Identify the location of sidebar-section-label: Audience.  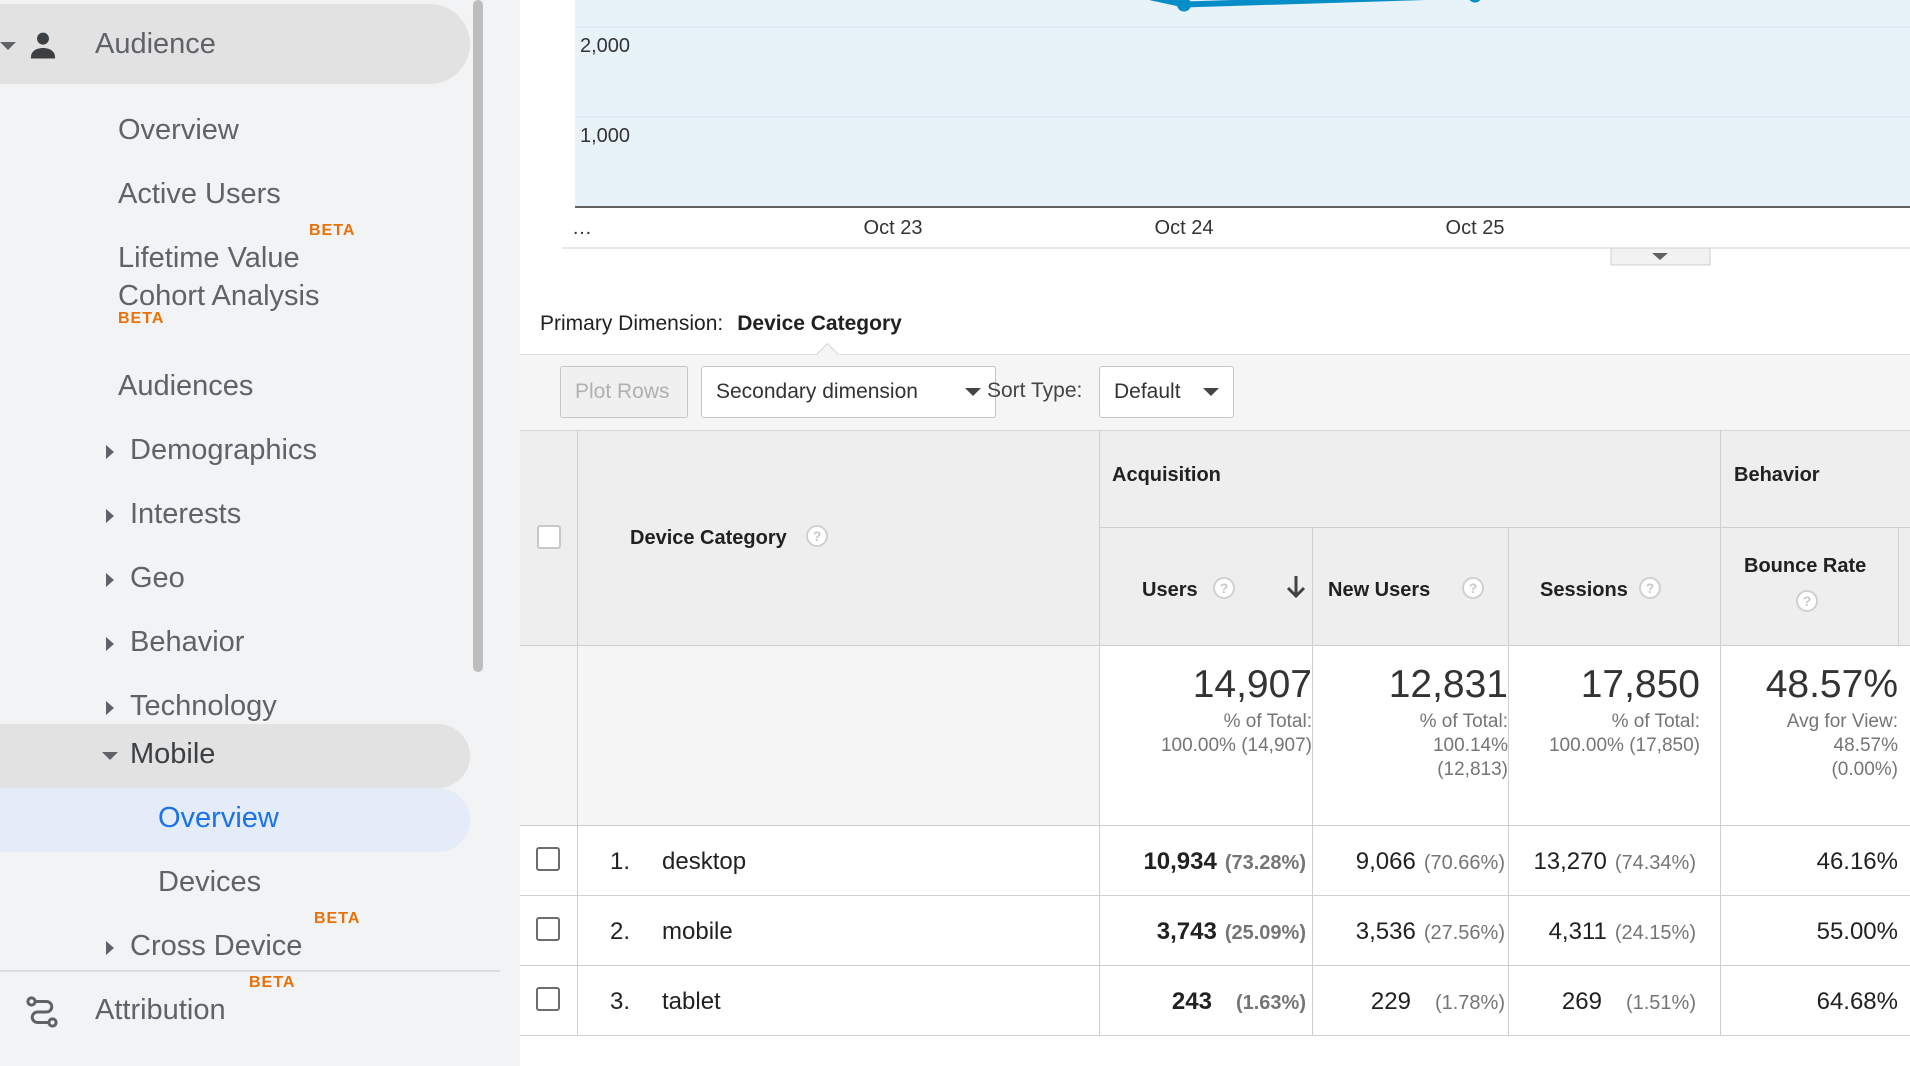
(155, 44).